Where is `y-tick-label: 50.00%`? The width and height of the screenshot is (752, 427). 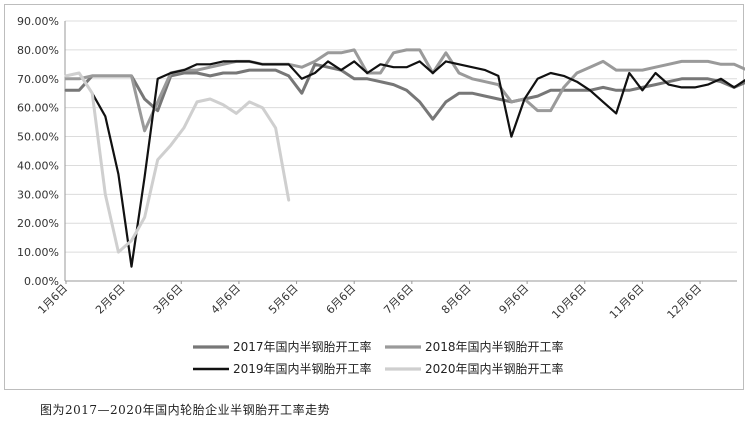
y-tick-label: 50.00% is located at coordinates (38, 137).